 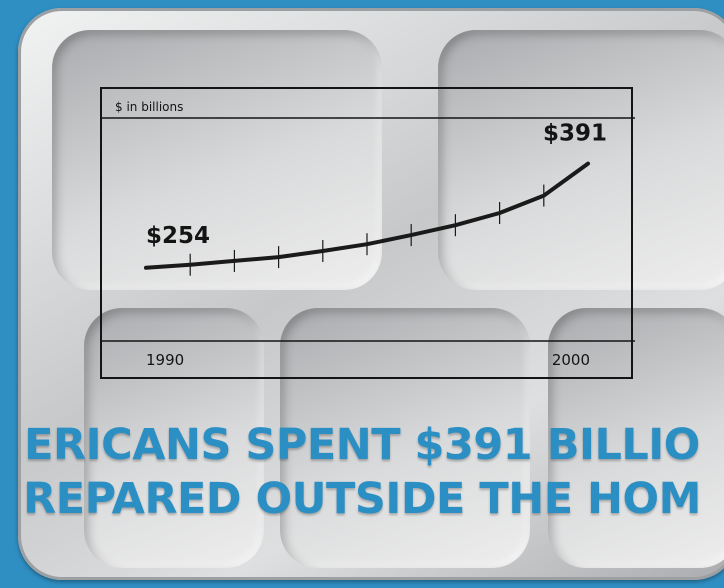 What do you see at coordinates (367, 215) in the screenshot?
I see `series-line` at bounding box center [367, 215].